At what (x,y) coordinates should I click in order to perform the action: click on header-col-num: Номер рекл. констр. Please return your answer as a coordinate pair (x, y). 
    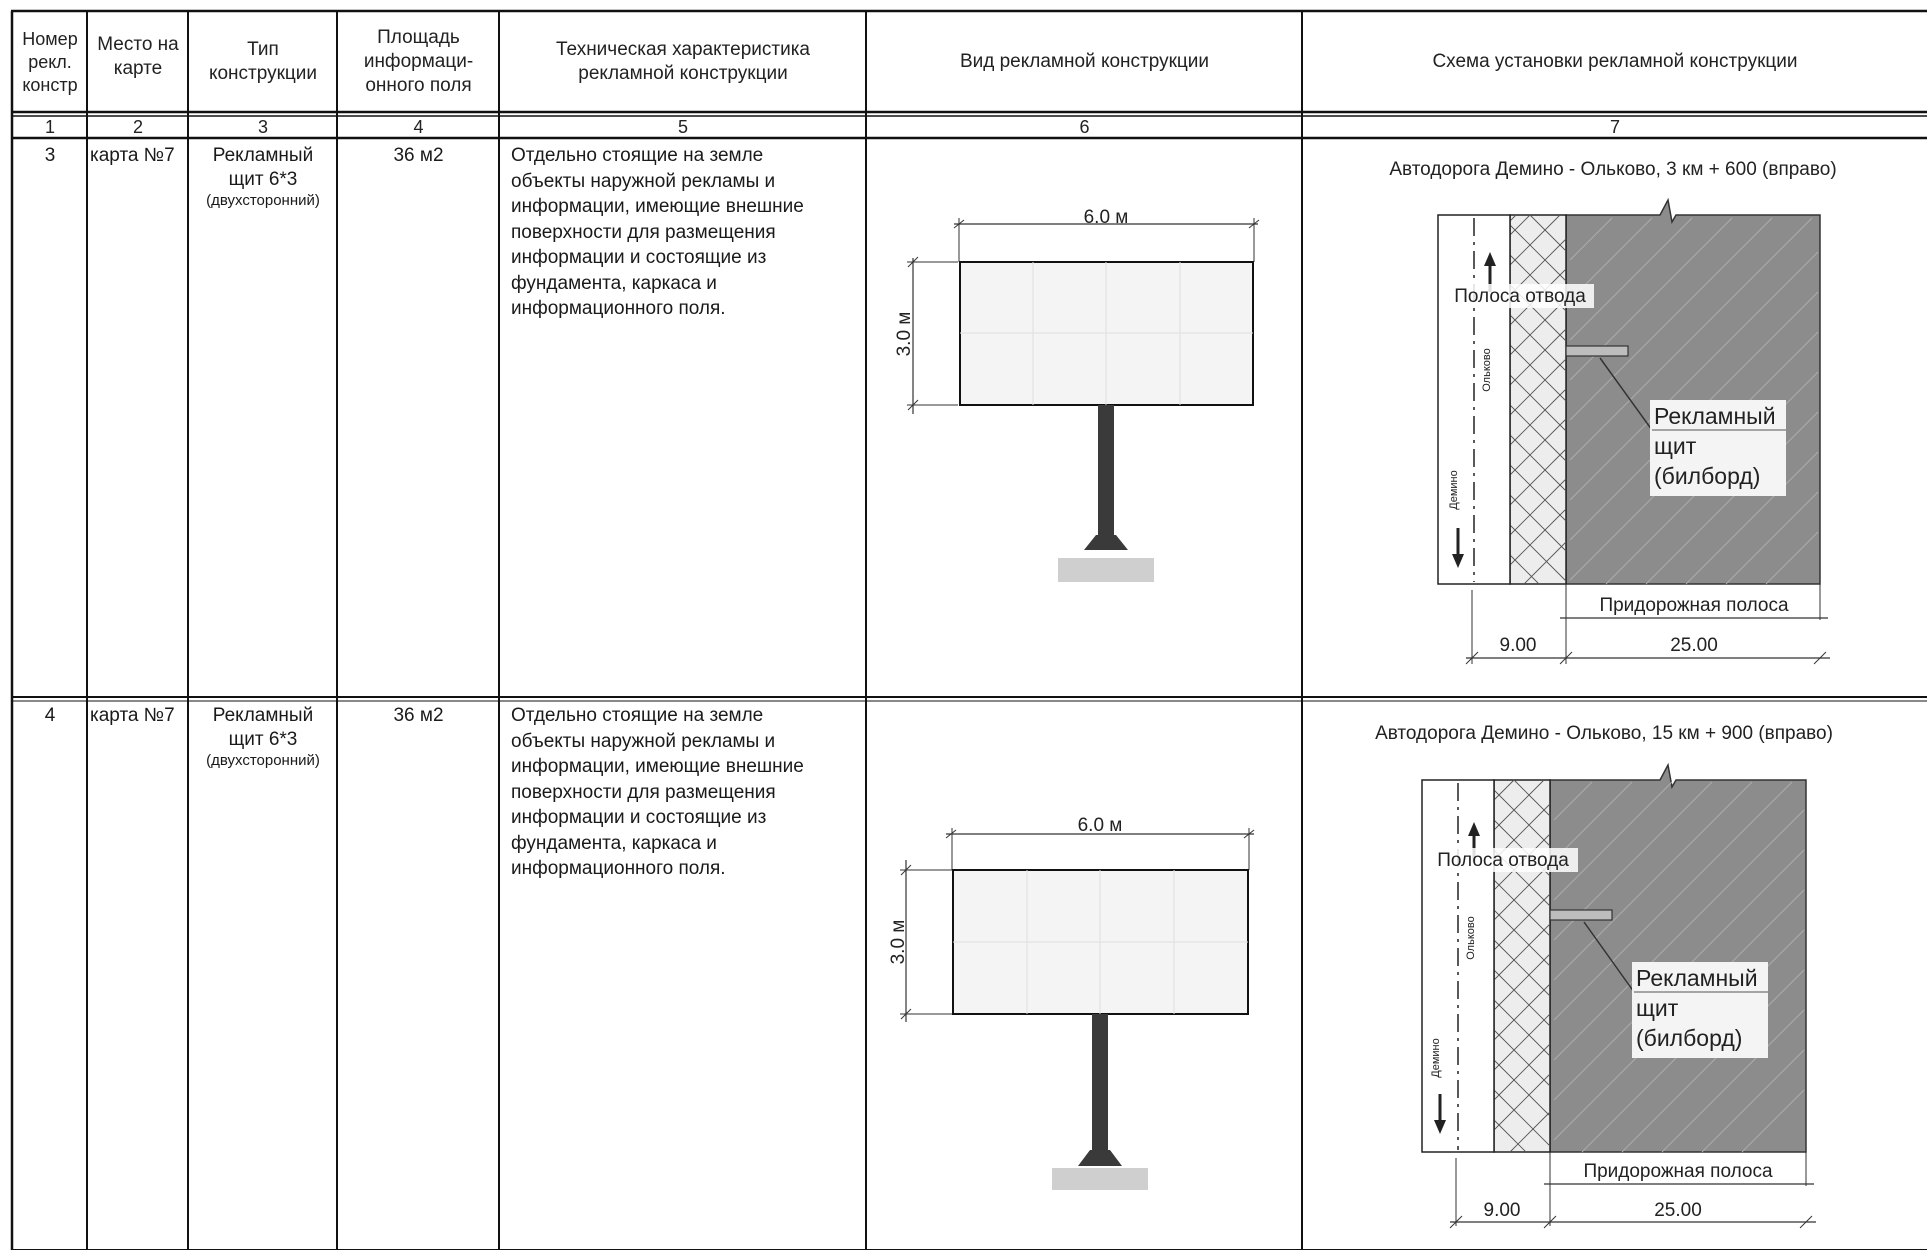
    Looking at the image, I should click on (50, 61).